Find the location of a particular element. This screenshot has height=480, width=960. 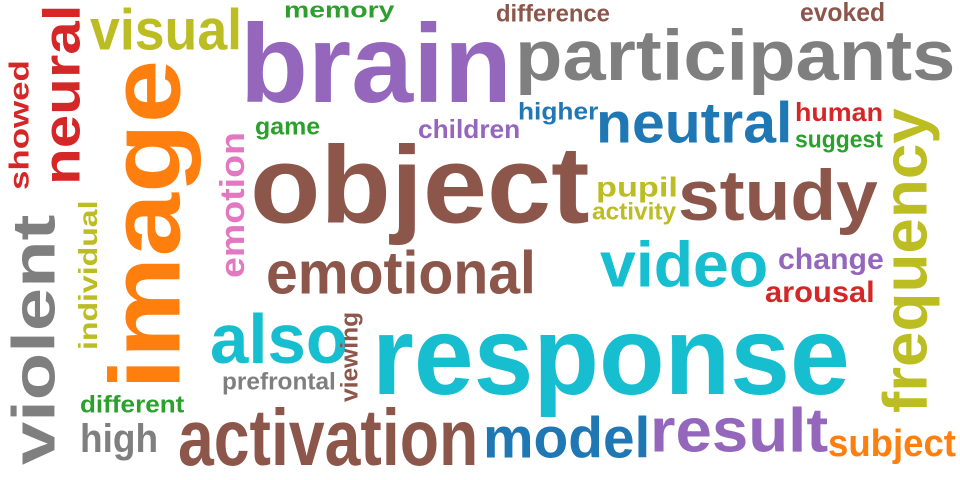

word-participants: participants is located at coordinates (735, 55).